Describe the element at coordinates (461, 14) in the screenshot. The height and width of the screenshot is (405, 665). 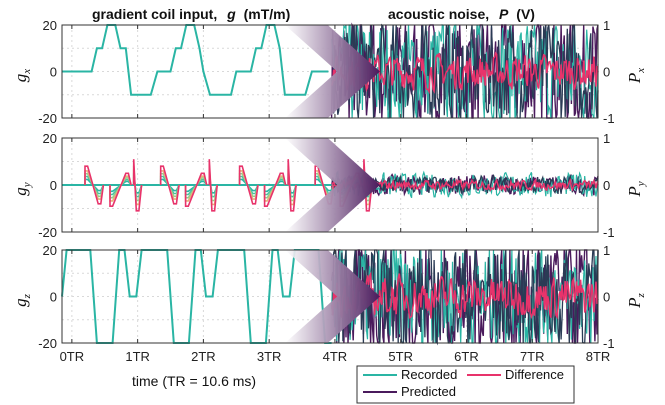
I see `title-right: acoustic noise, P (V)` at that location.